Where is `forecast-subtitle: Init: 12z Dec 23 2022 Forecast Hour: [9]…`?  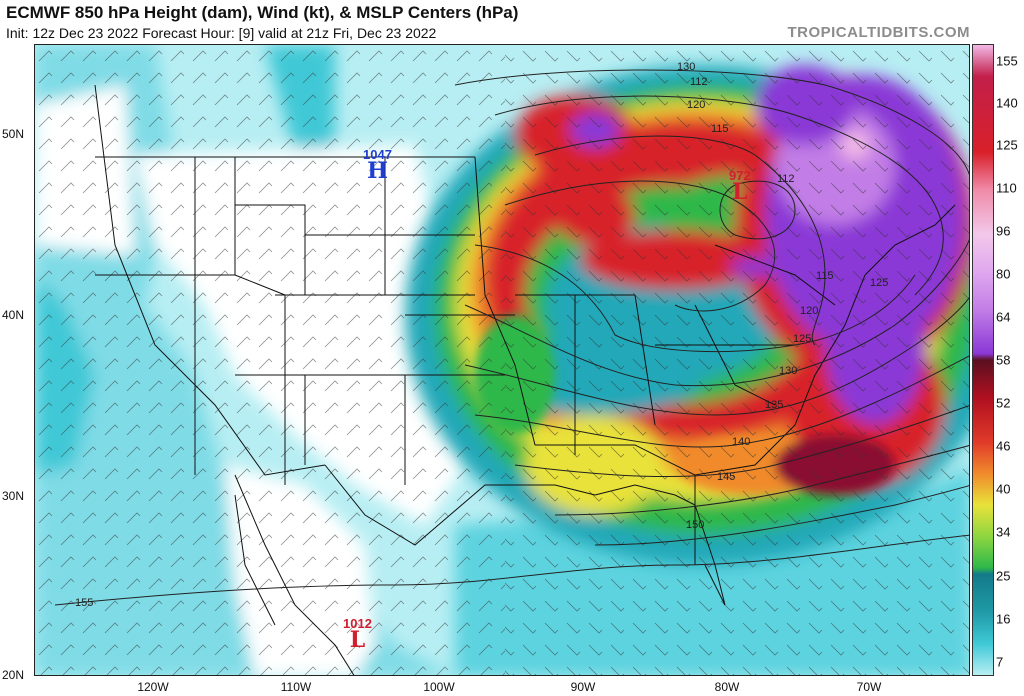
forecast-subtitle: Init: 12z Dec 23 2022 Forecast Hour: [9]… is located at coordinates (221, 33).